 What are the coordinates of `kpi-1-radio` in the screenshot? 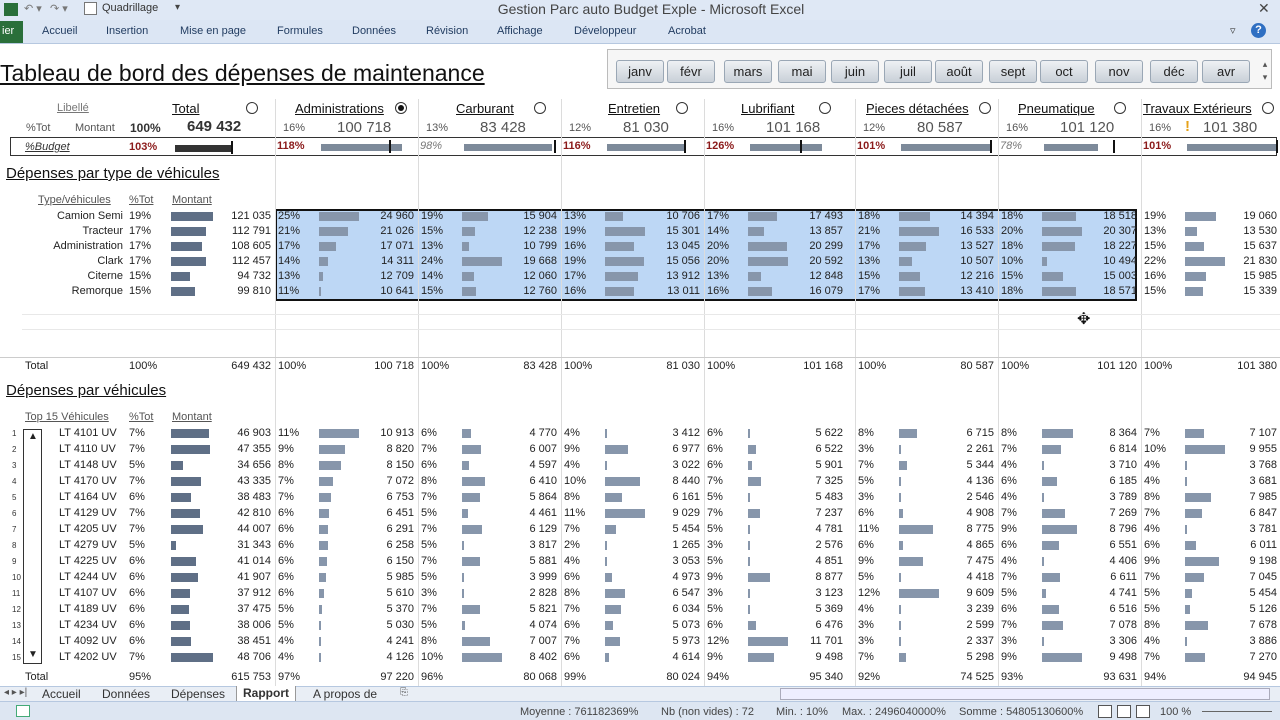 It's located at (540, 108).